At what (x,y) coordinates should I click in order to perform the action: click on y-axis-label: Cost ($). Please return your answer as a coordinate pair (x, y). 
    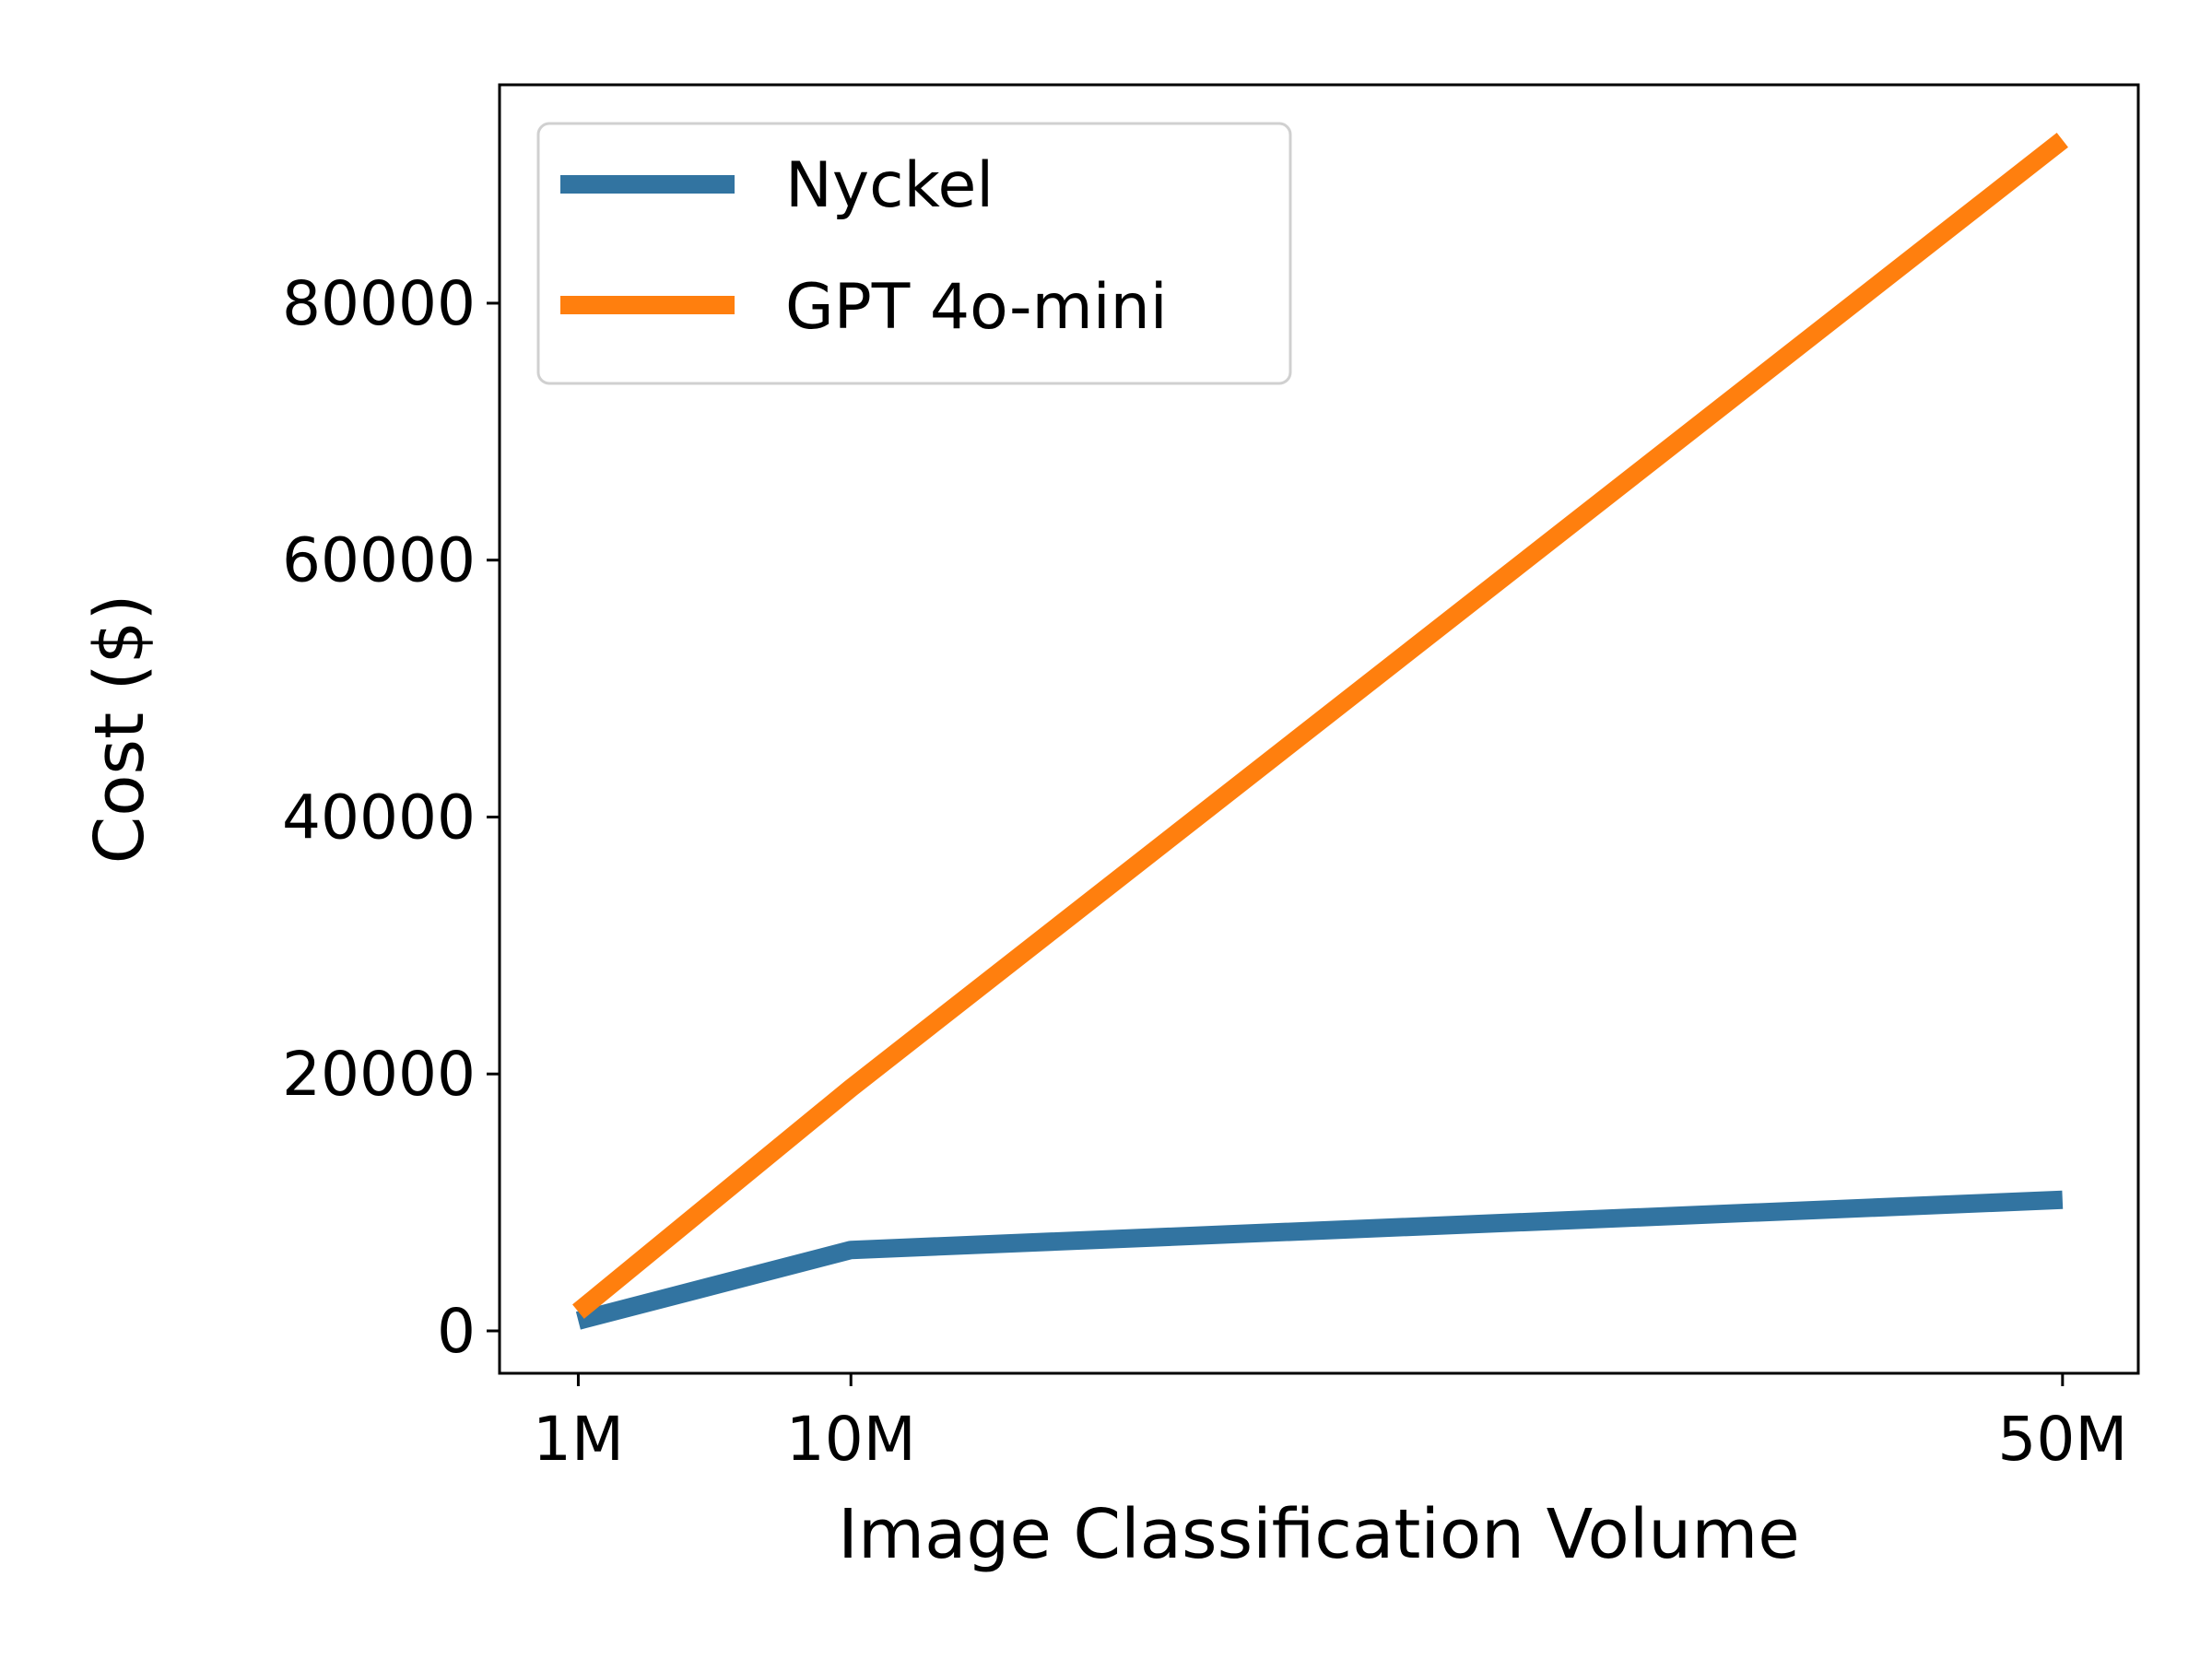
    Looking at the image, I should click on (119, 729).